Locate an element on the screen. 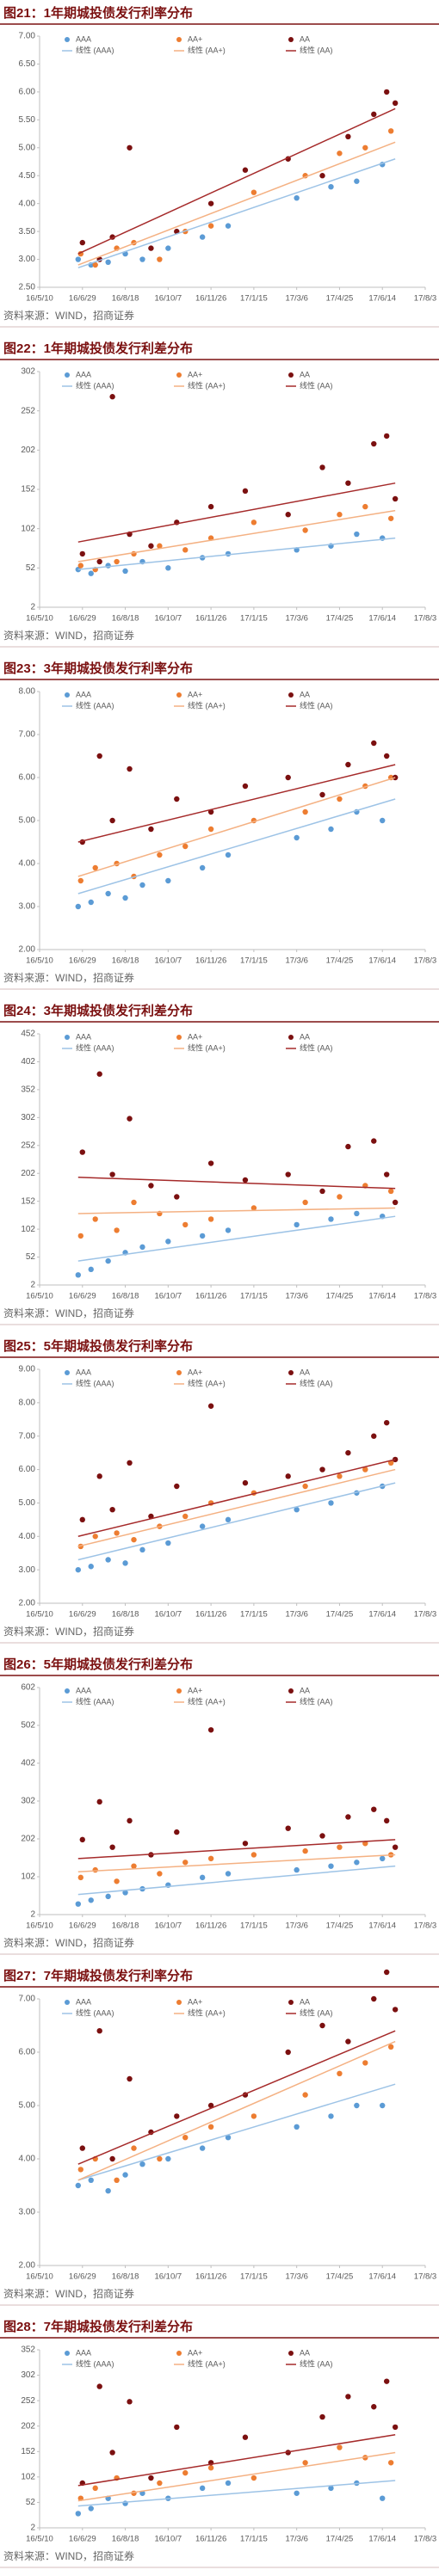  y-tick-label: 2.00 is located at coordinates (27, 1603).